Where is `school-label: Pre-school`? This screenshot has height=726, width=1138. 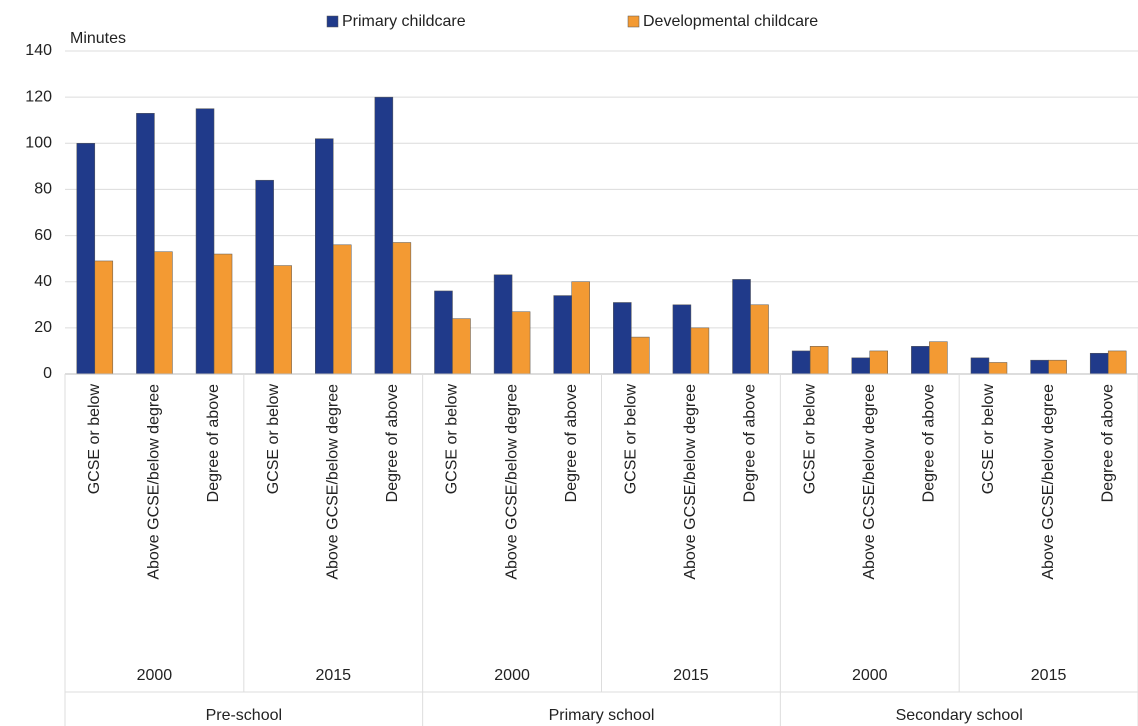
school-label: Pre-school is located at coordinates (244, 715).